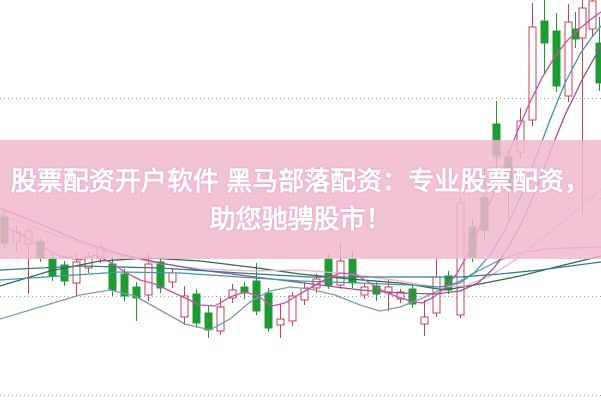 Image resolution: width=601 pixels, height=400 pixels. What do you see at coordinates (300, 269) in the screenshot?
I see `ma-dark-cyan` at bounding box center [300, 269].